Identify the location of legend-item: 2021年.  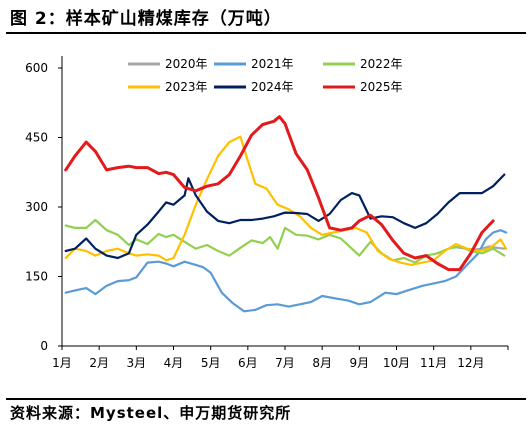
(254, 64).